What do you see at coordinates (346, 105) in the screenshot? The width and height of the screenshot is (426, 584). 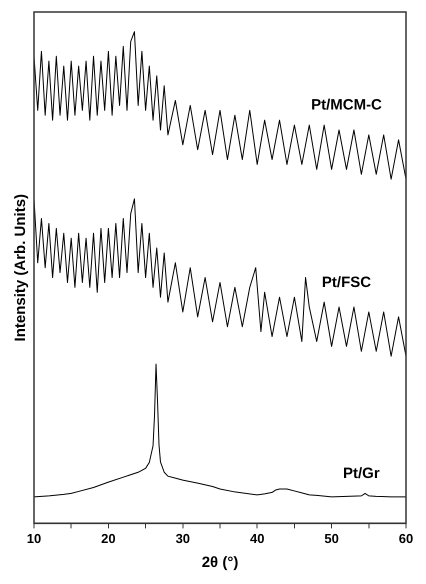 I see `series-label: Pt/MCM-C` at bounding box center [346, 105].